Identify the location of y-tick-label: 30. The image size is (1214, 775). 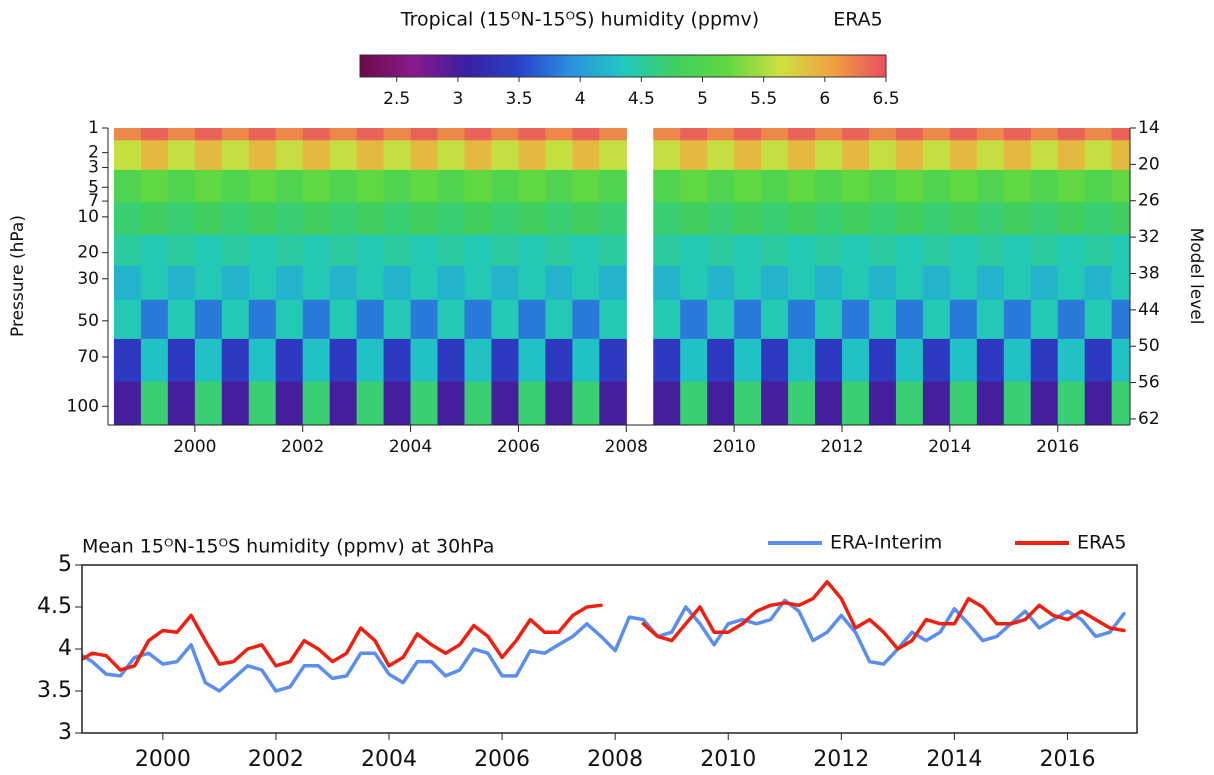
(88, 279).